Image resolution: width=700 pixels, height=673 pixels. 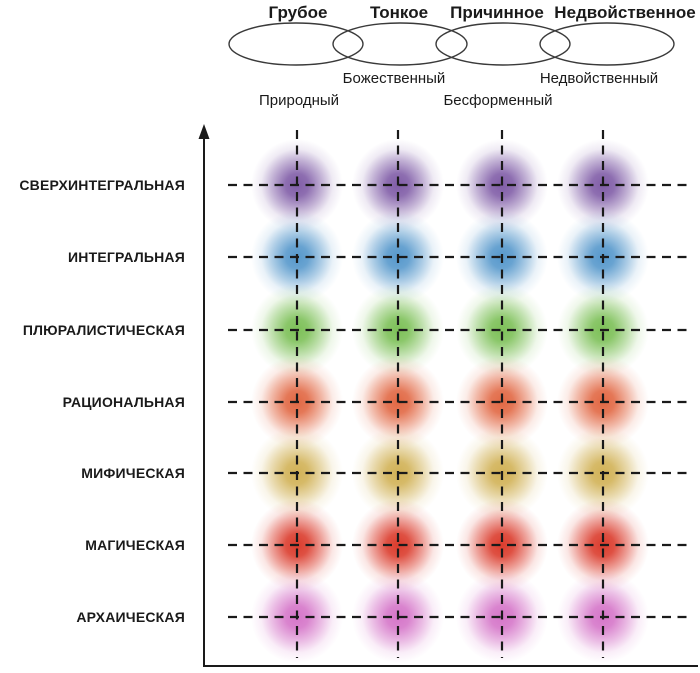 I want to click on state-sublabel: Недвойственный, so click(x=599, y=78).